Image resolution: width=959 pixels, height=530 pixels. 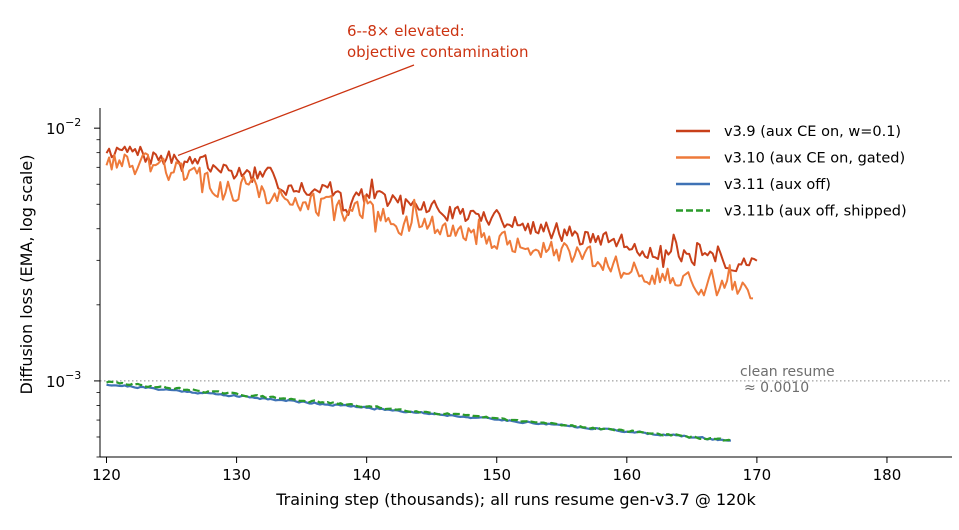 What do you see at coordinates (815, 212) in the screenshot?
I see `legend-label: v3.11b (aux off, shipped)` at bounding box center [815, 212].